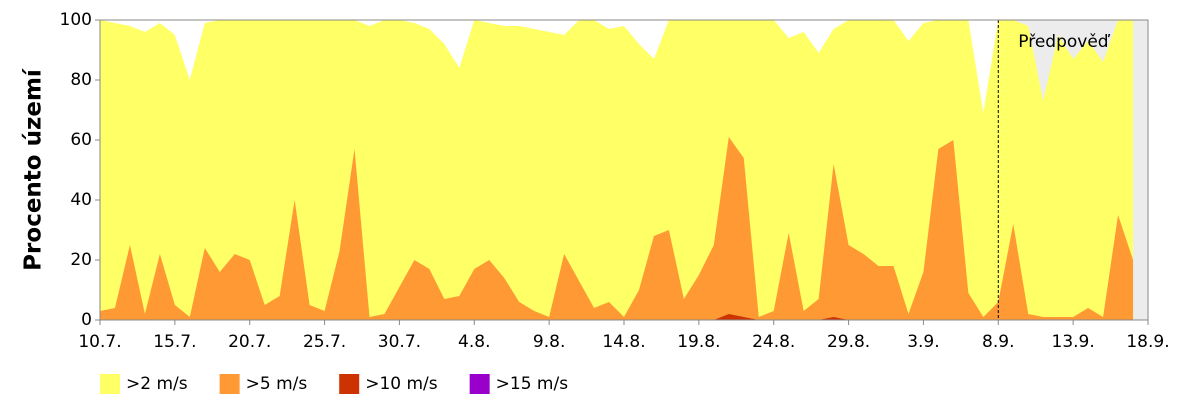 The width and height of the screenshot is (1200, 400). Describe the element at coordinates (76, 20) in the screenshot. I see `y-tick-label: 100` at that location.